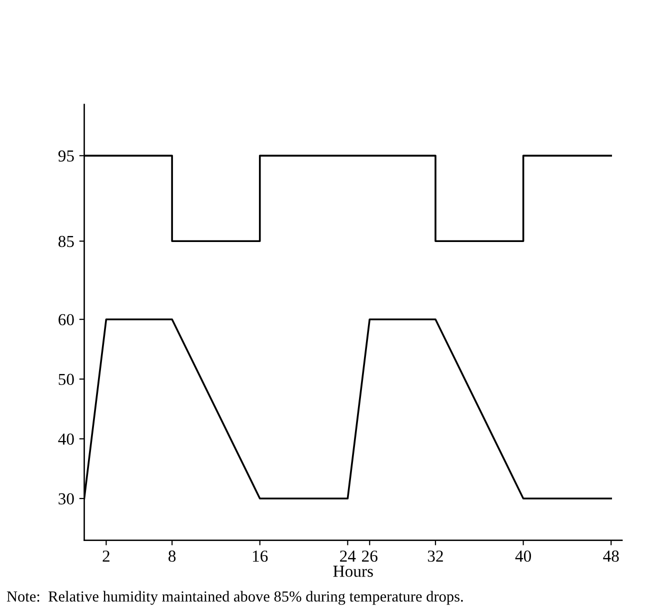 This screenshot has height=614, width=648. What do you see at coordinates (260, 556) in the screenshot?
I see `x-tick-label: 16` at bounding box center [260, 556].